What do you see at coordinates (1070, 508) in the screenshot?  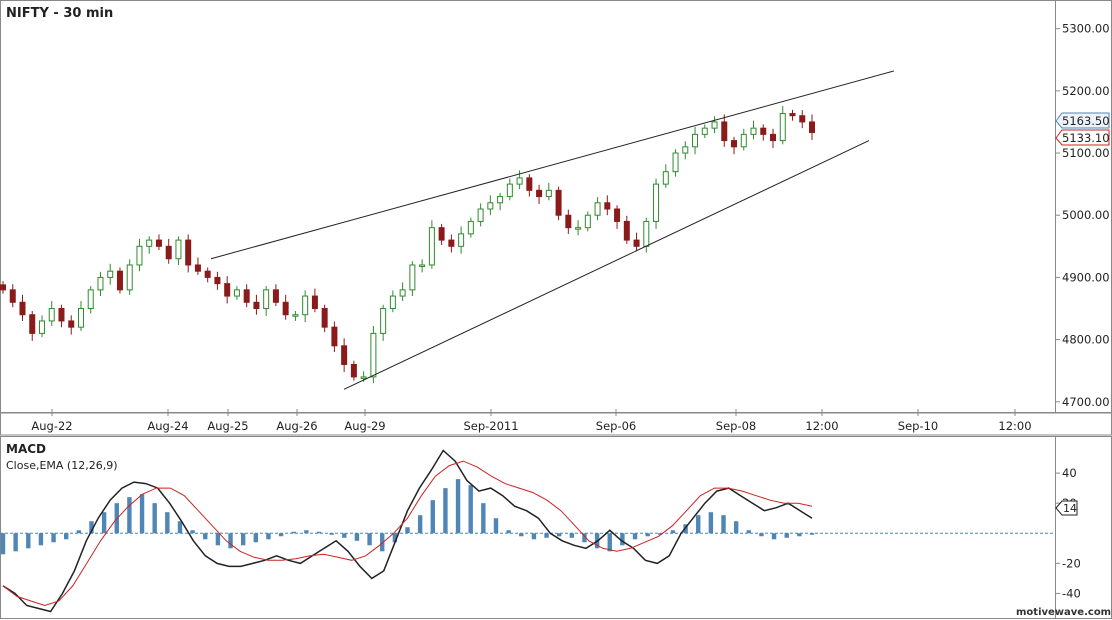 I see `macd-value-label: 14` at bounding box center [1070, 508].